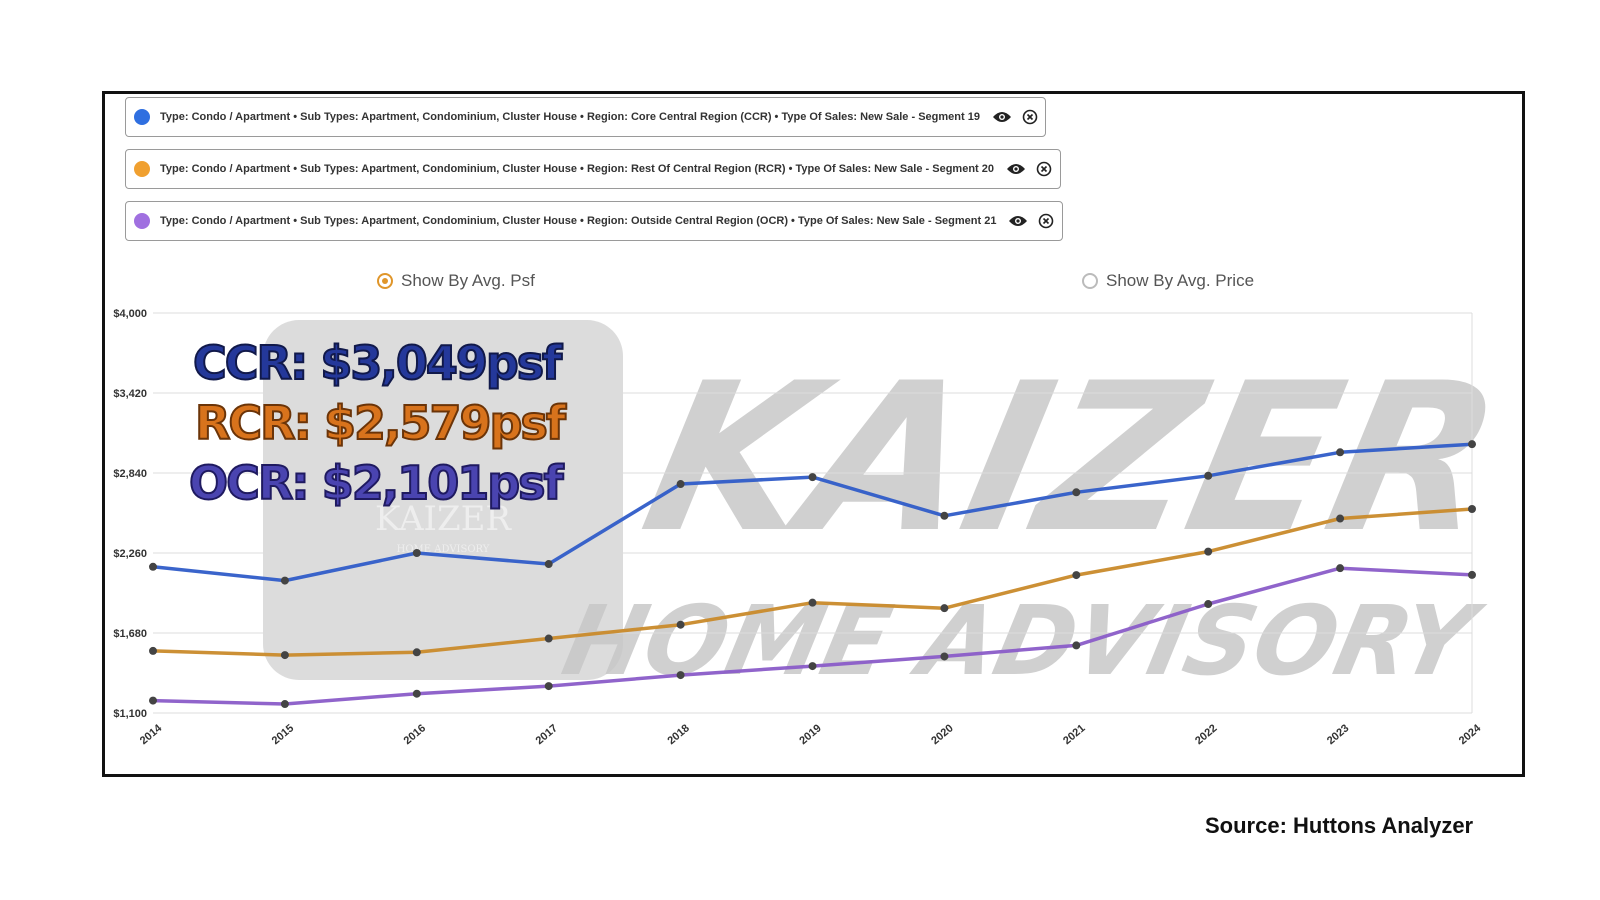  Describe the element at coordinates (1023, 641) in the screenshot. I see `watermark-text-home-advisory: HOME ADVISORY` at that location.